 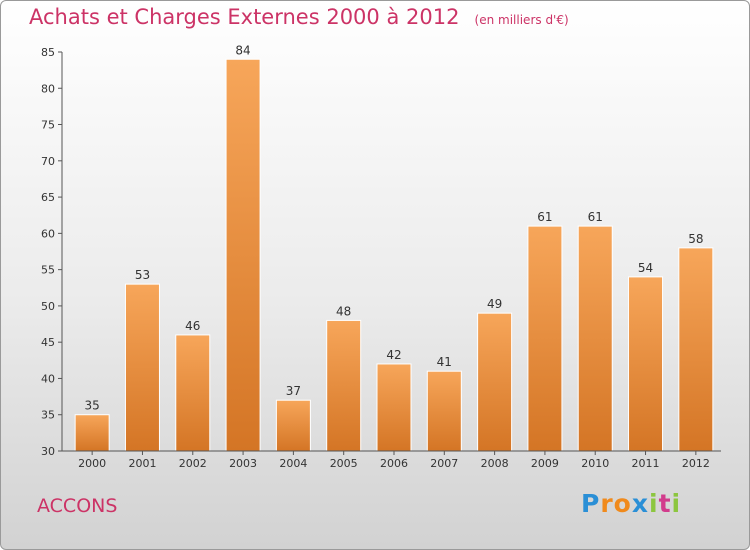 I want to click on bar-2011, so click(x=646, y=364).